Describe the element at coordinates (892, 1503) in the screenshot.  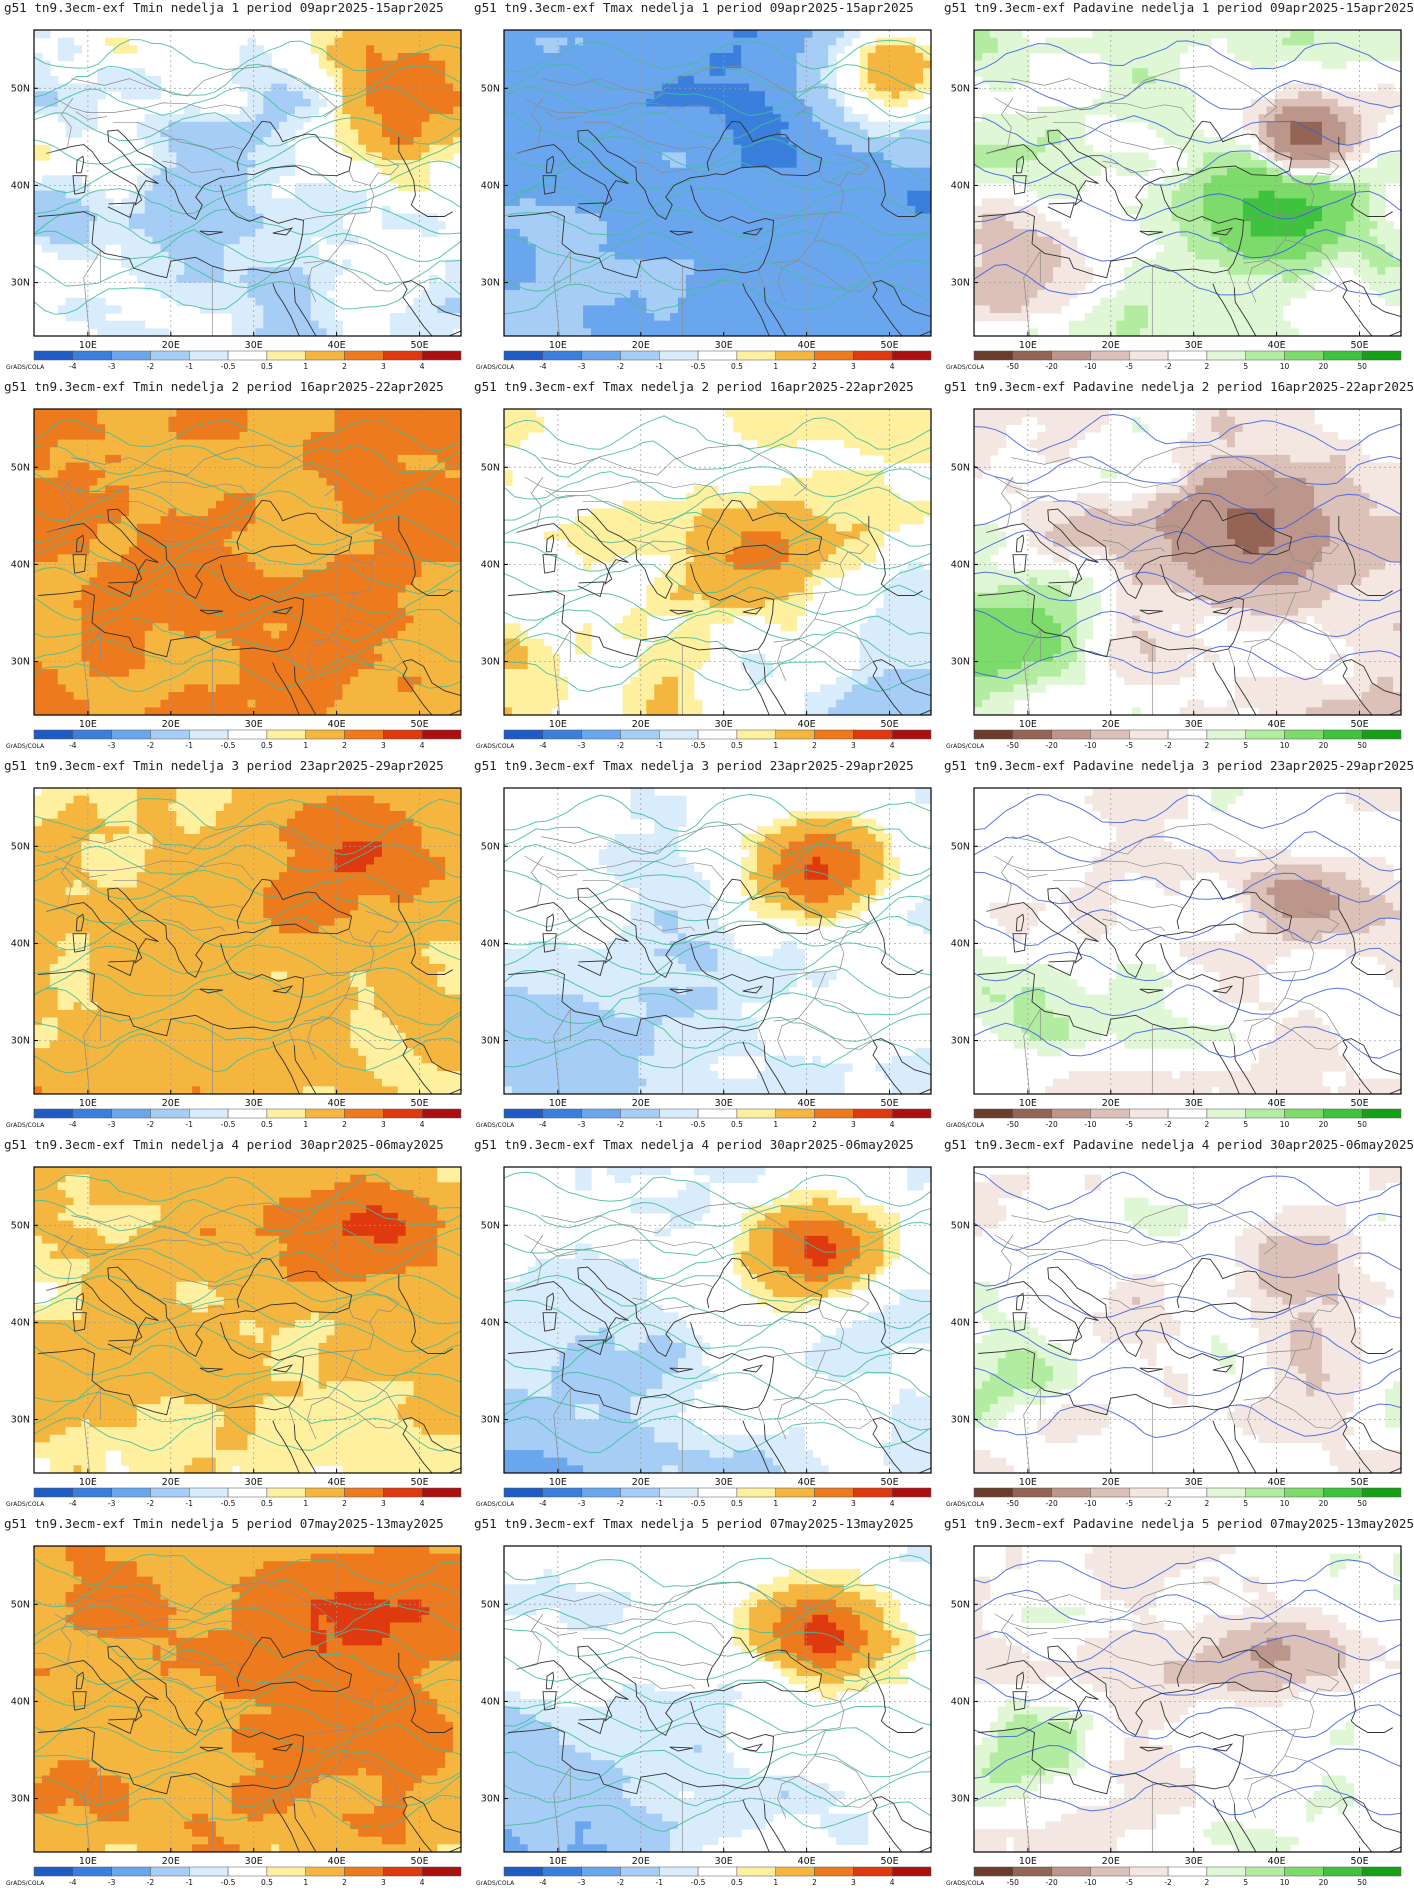
I see `colorbar-label: 4` at that location.